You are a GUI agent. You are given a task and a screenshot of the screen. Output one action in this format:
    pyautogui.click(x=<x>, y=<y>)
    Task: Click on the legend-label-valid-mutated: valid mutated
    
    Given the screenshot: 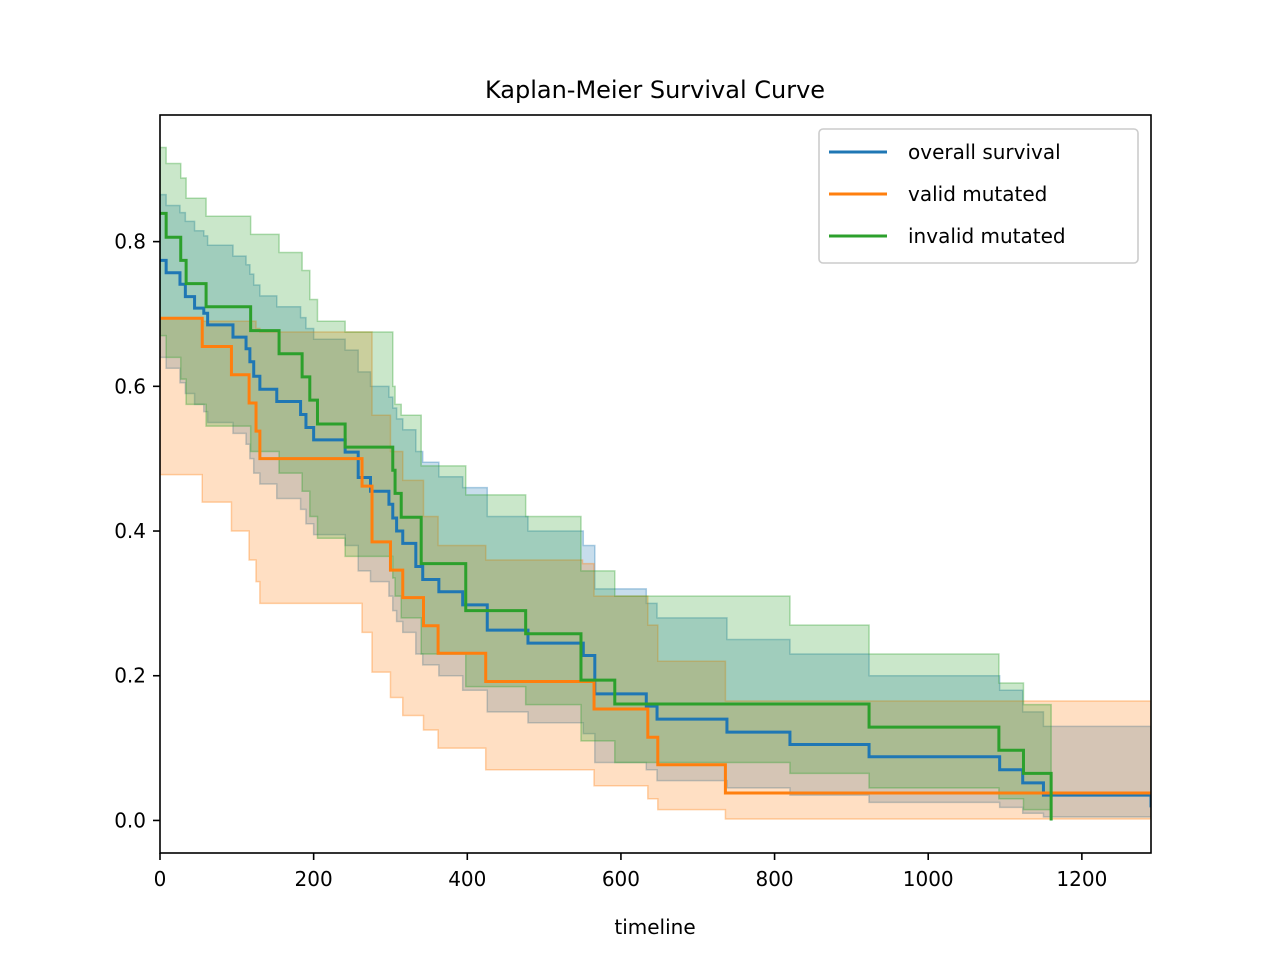 What is the action you would take?
    pyautogui.click(x=977, y=194)
    